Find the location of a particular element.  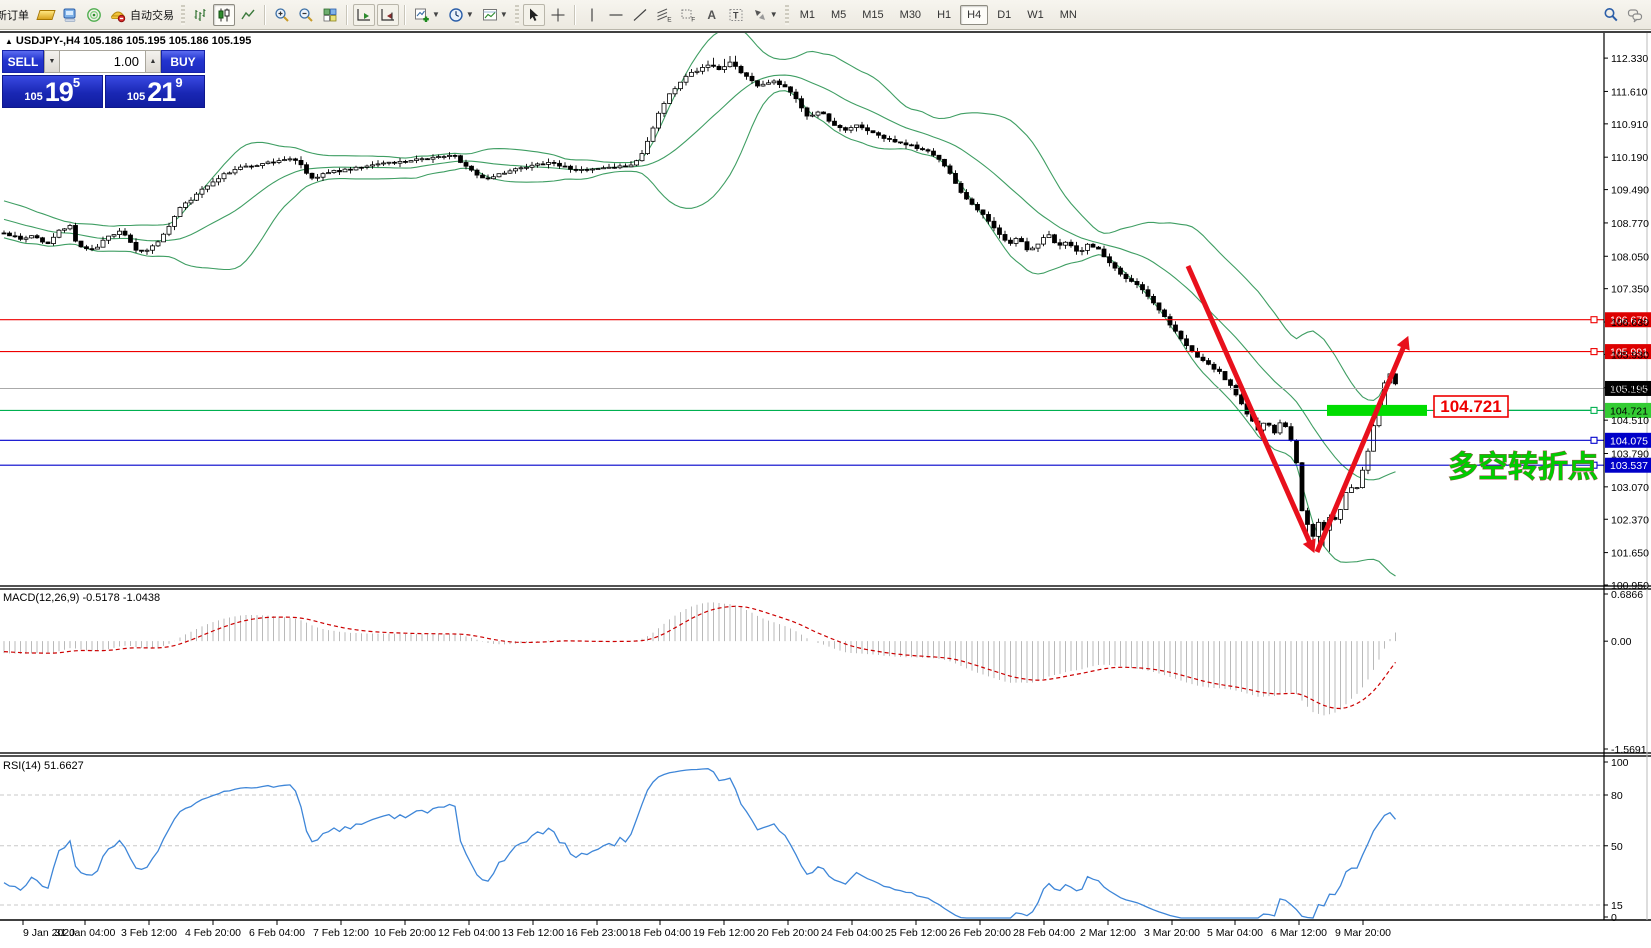

timeframe-button-h1: H1 is located at coordinates (944, 14).